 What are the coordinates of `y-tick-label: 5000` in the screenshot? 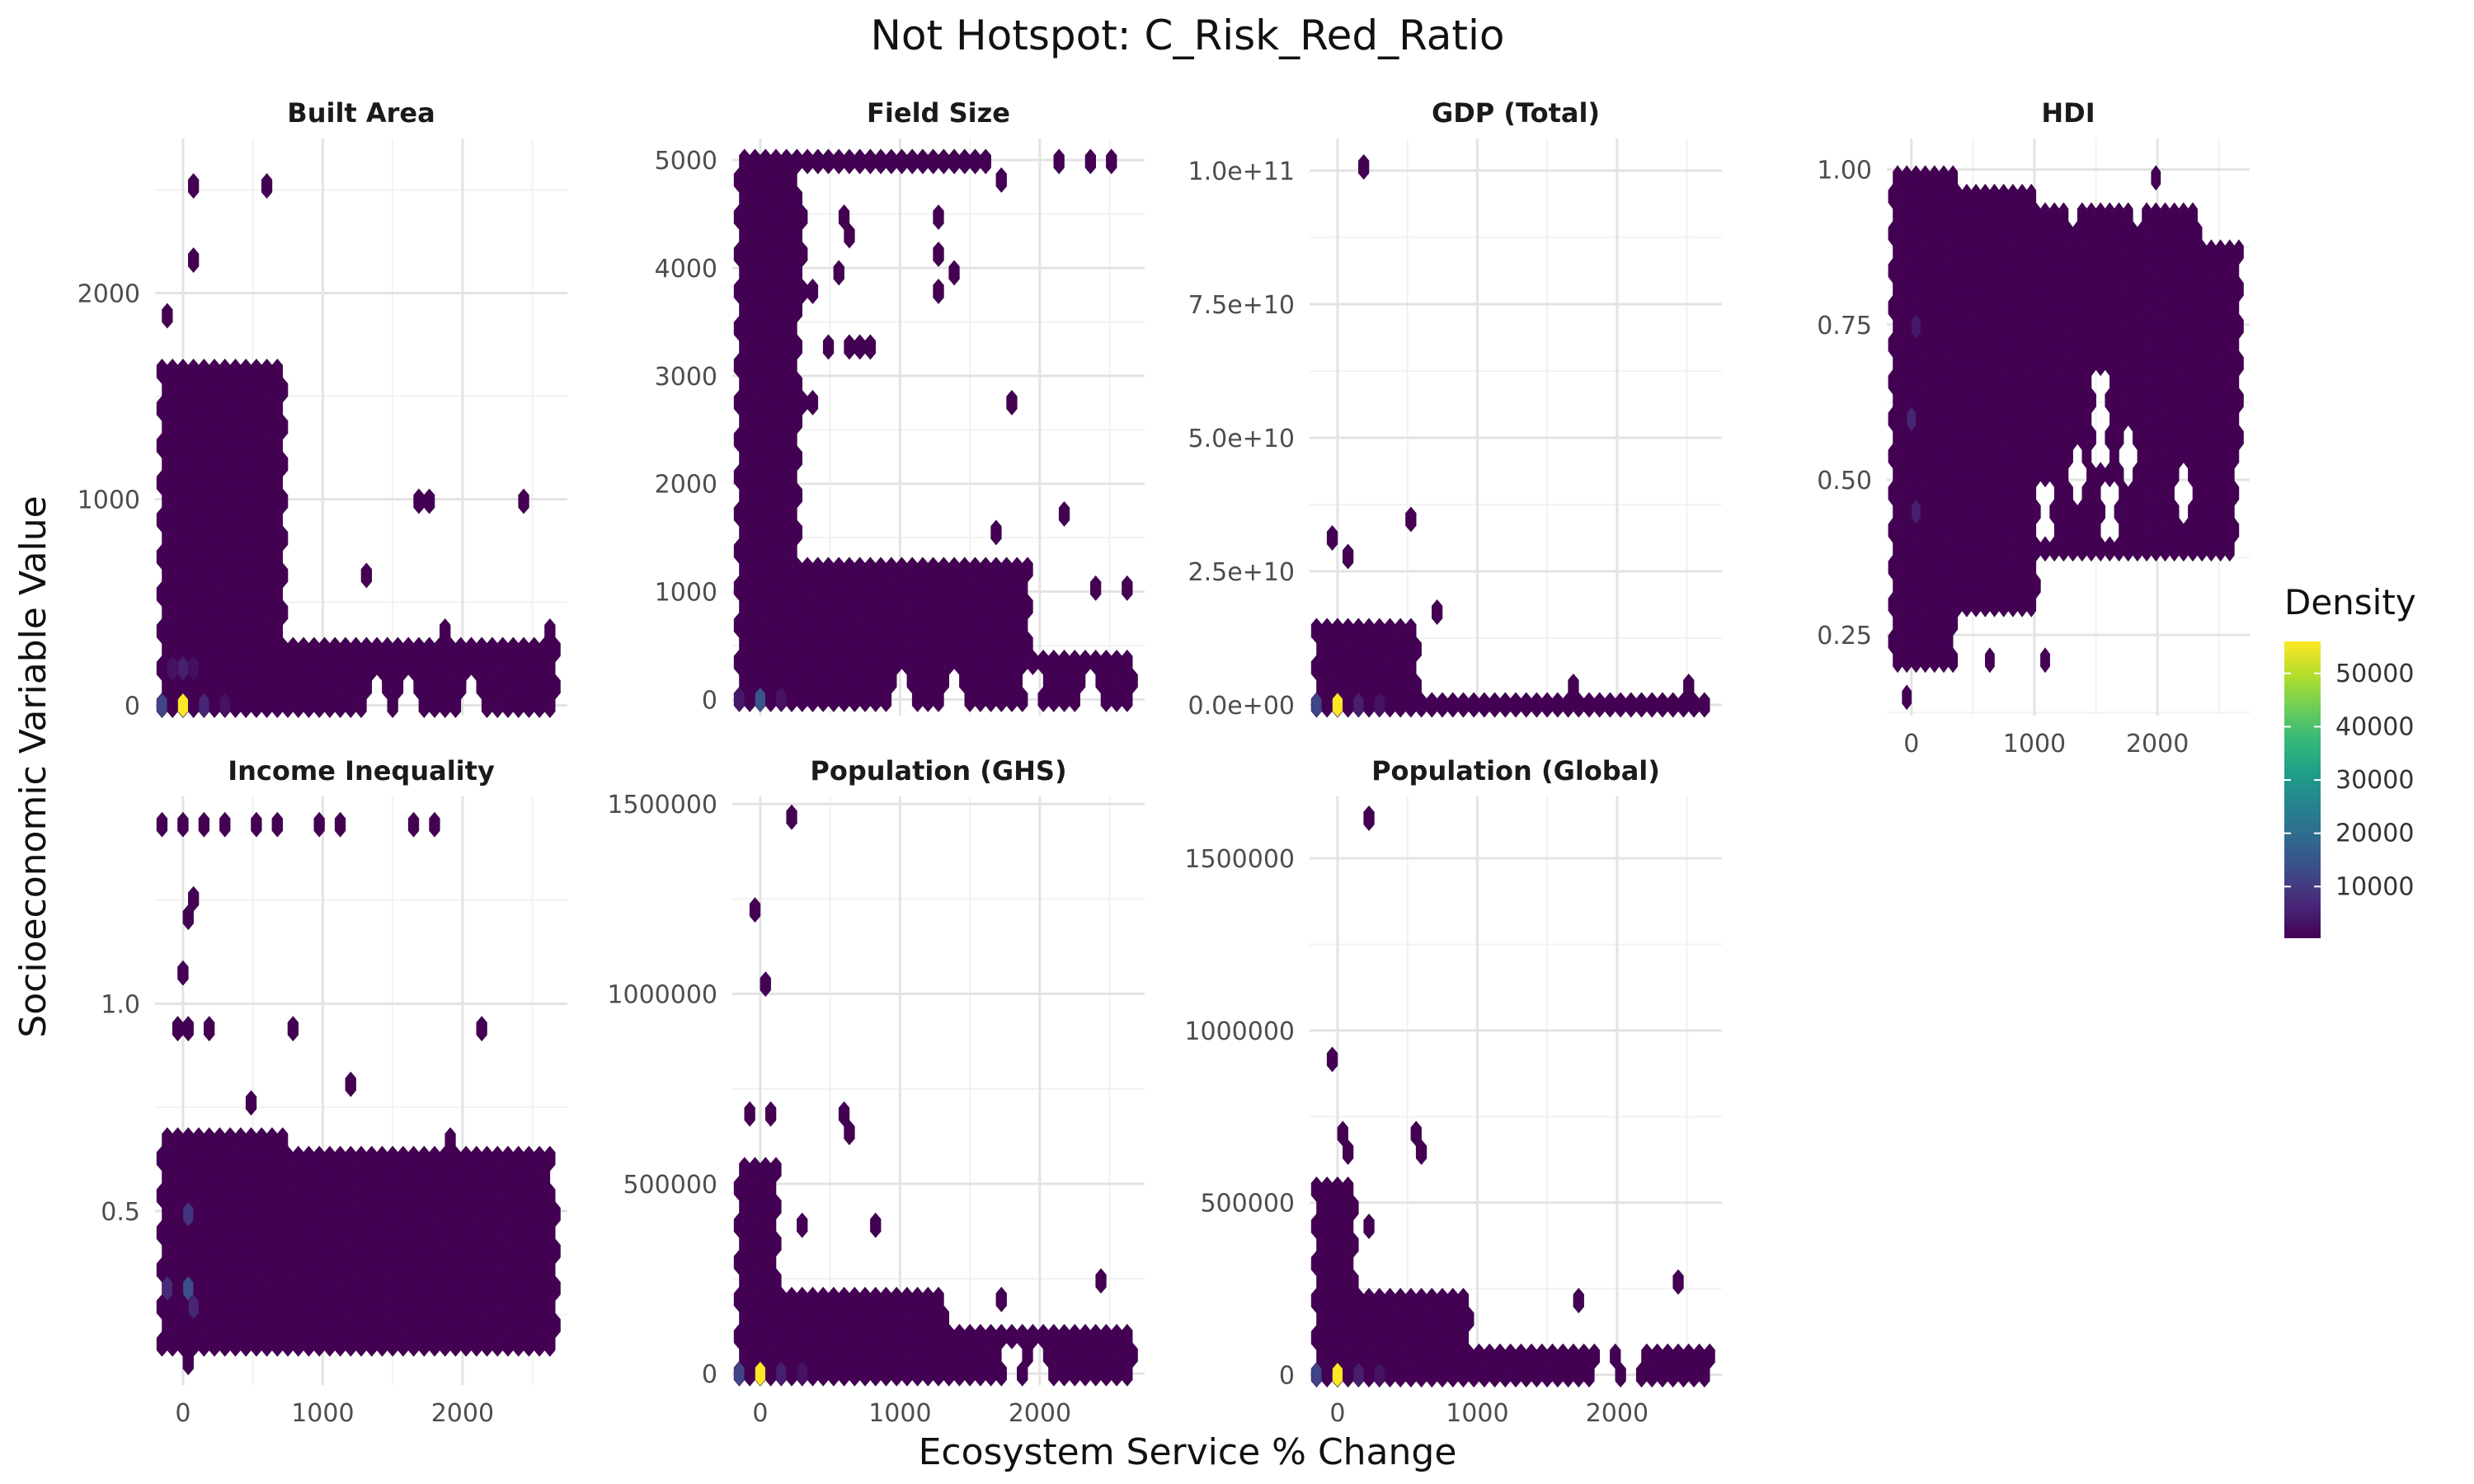 It's located at (686, 161).